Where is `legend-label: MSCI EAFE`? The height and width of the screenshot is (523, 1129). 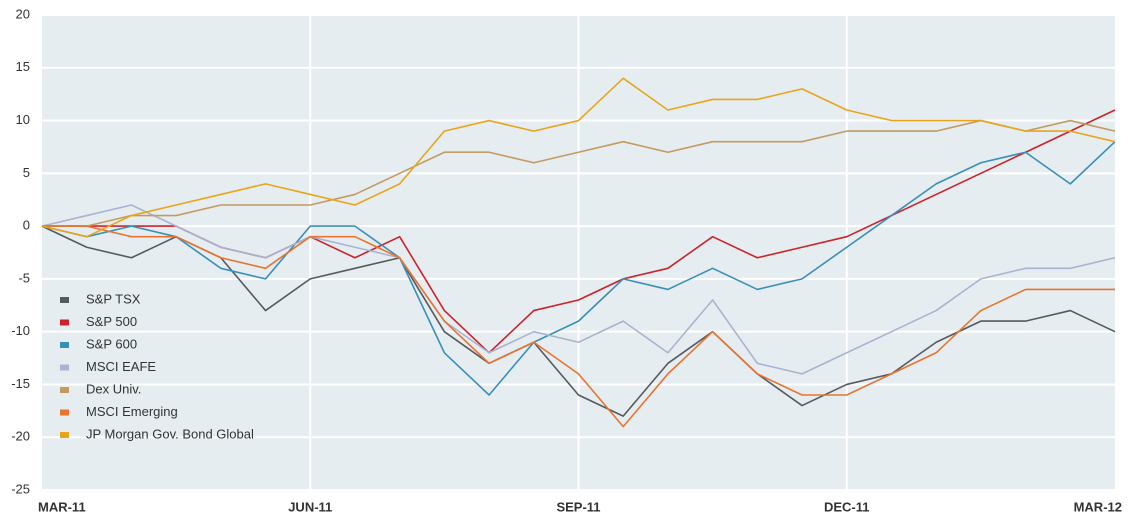
legend-label: MSCI EAFE is located at coordinates (121, 366).